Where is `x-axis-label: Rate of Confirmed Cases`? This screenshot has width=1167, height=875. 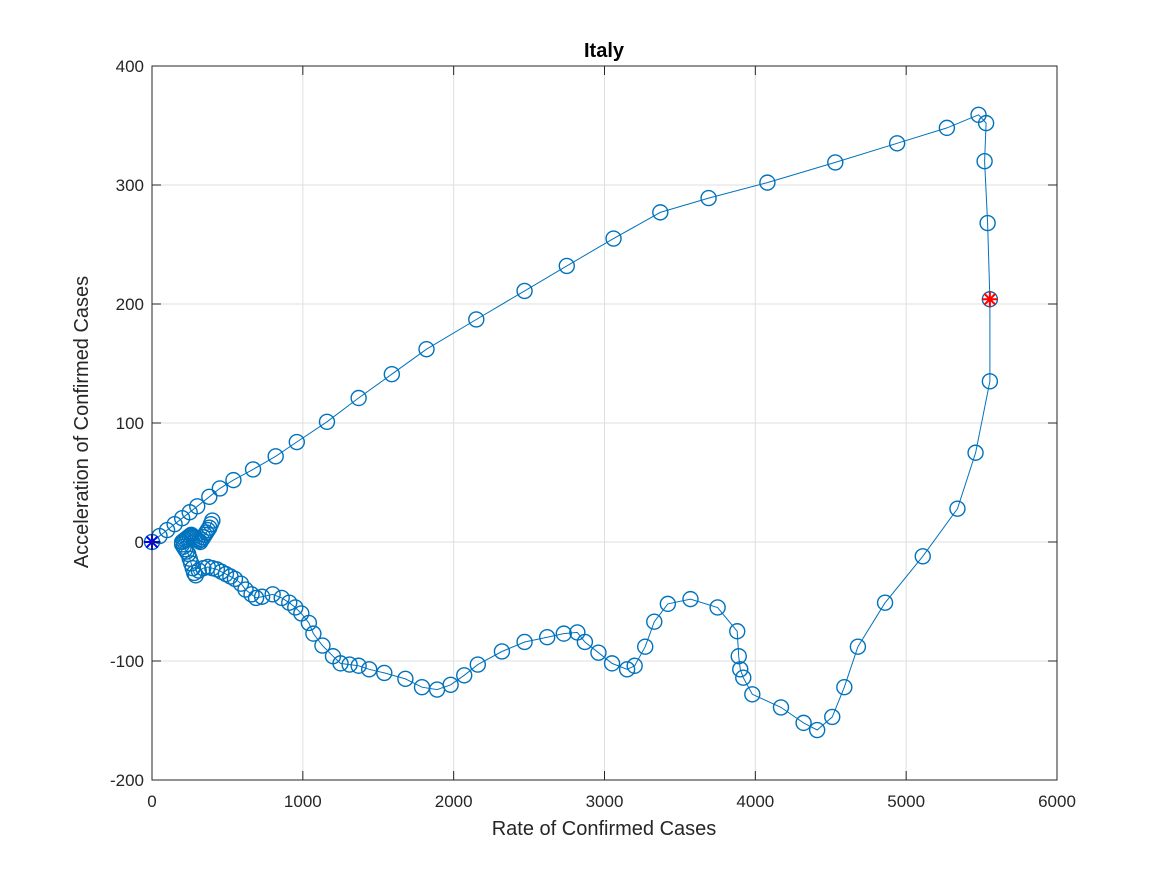 x-axis-label: Rate of Confirmed Cases is located at coordinates (604, 829).